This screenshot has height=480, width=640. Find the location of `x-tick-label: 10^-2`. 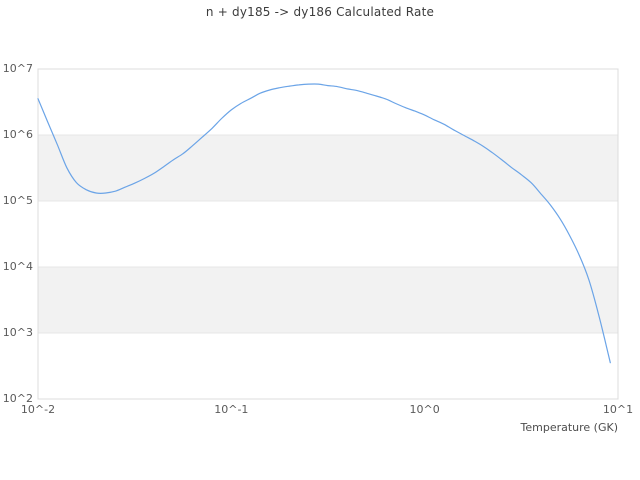

x-tick-label: 10^-2 is located at coordinates (38, 409).